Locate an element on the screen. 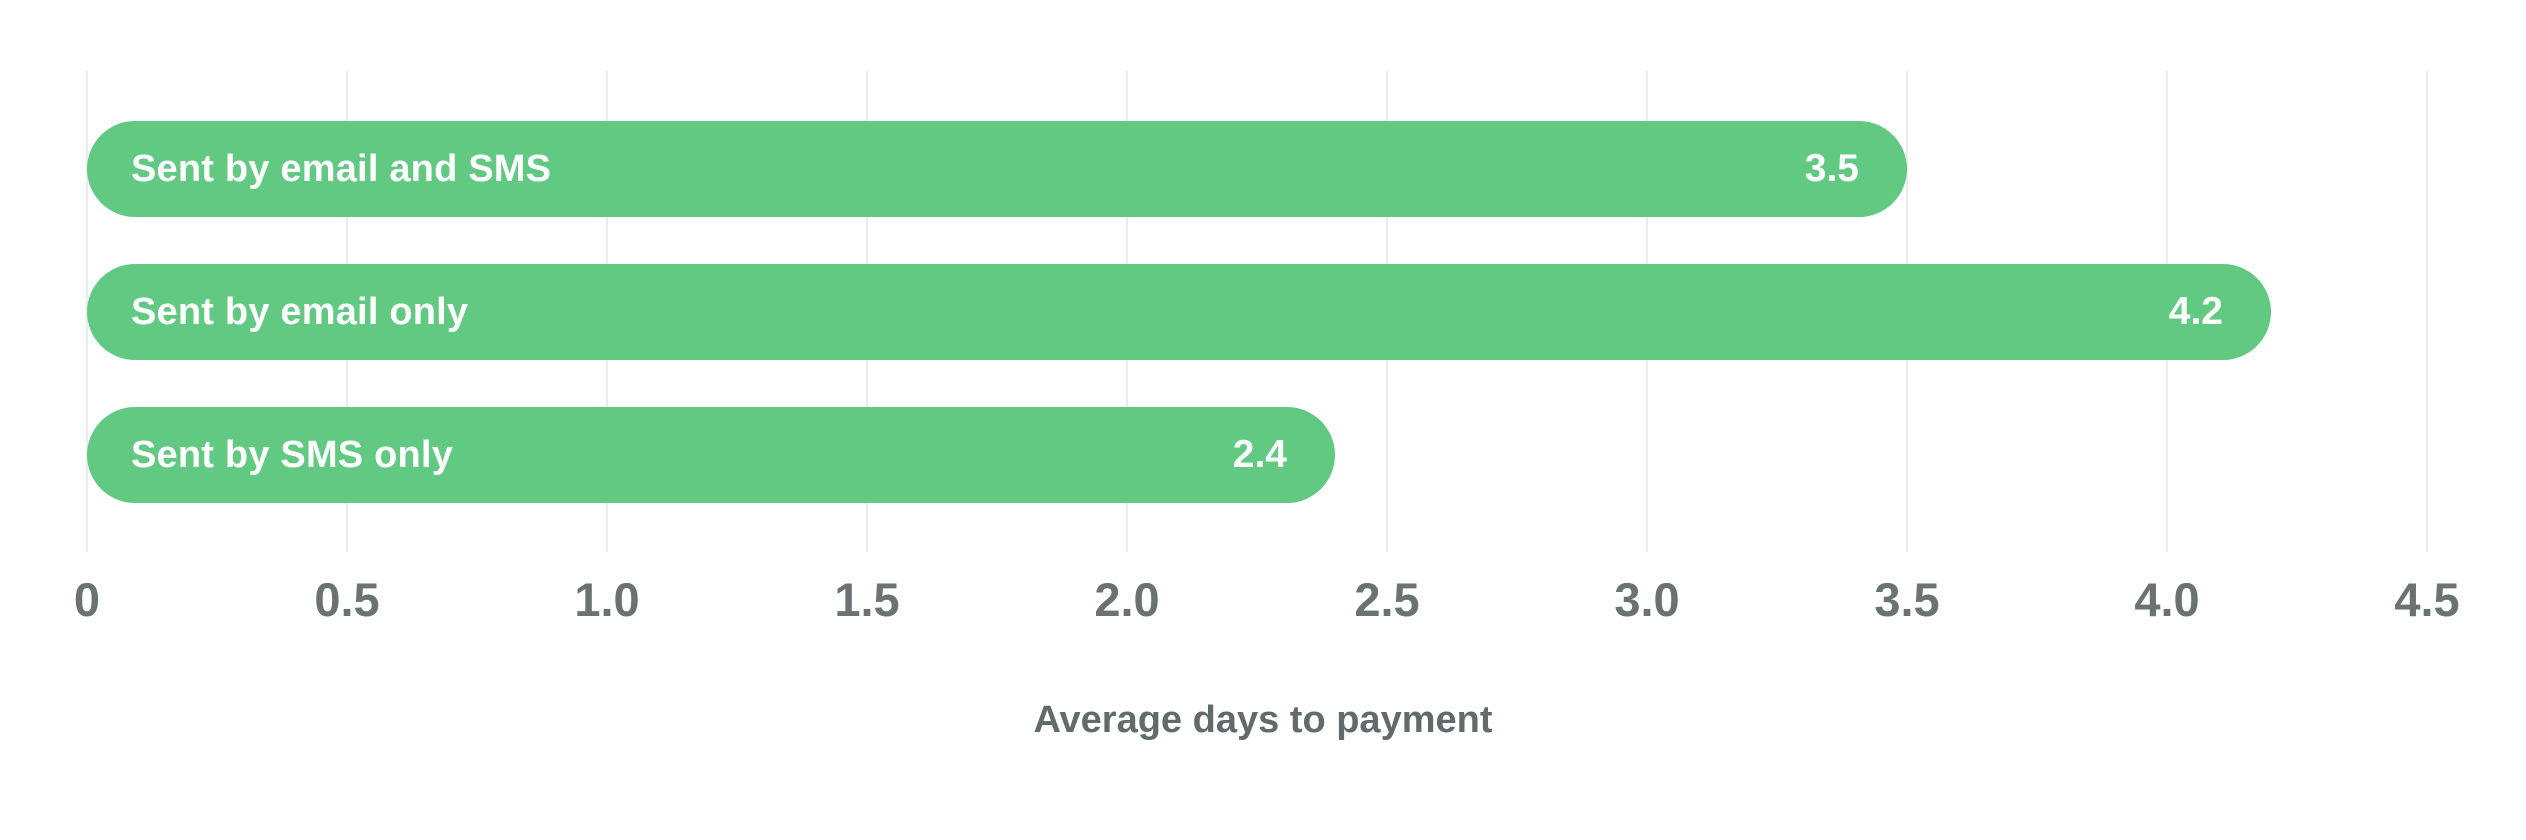  x-tick-label: 0 is located at coordinates (87, 599).